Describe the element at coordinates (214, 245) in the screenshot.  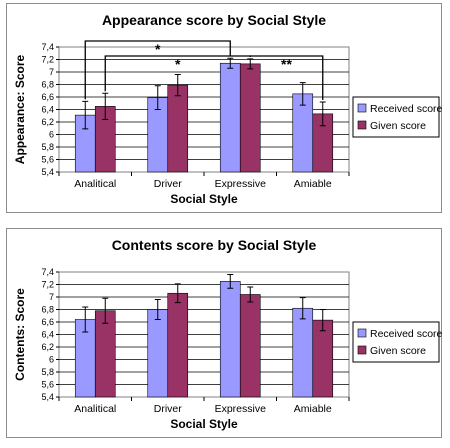
I see `chart-title: Contents score by Social Style` at that location.